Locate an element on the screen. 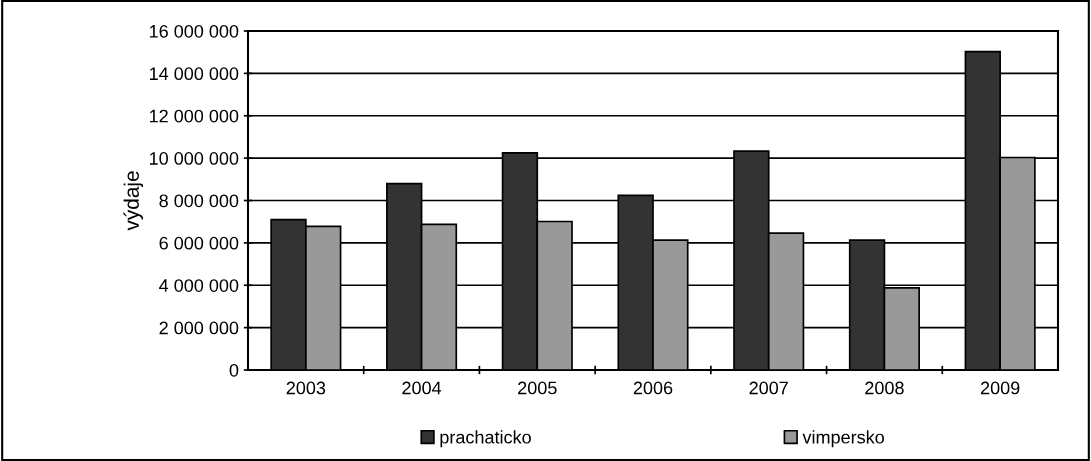 This screenshot has width=1091, height=461. y-tick-label: 10 000 000 is located at coordinates (194, 158).